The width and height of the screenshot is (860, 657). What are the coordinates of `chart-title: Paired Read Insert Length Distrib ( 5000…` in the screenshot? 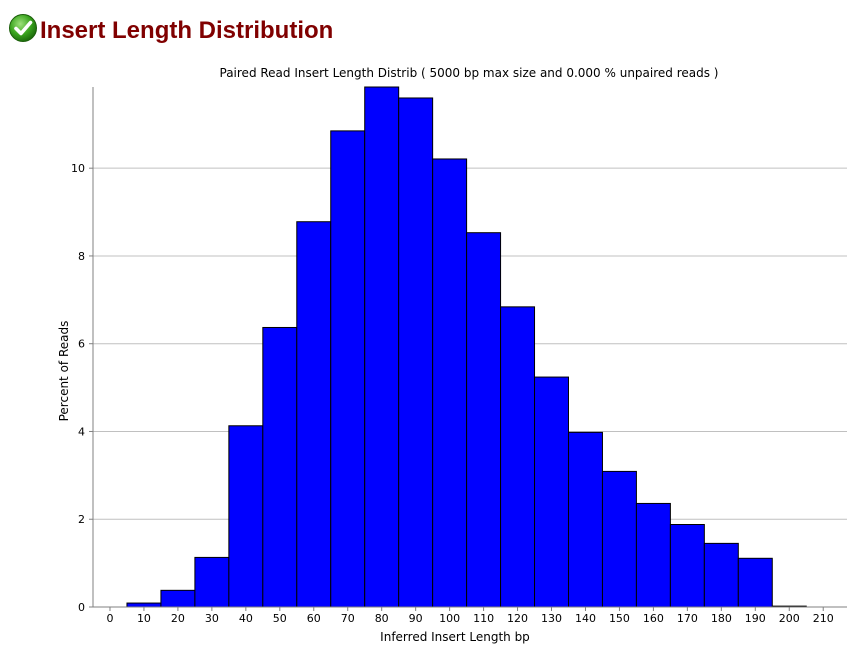 It's located at (469, 73).